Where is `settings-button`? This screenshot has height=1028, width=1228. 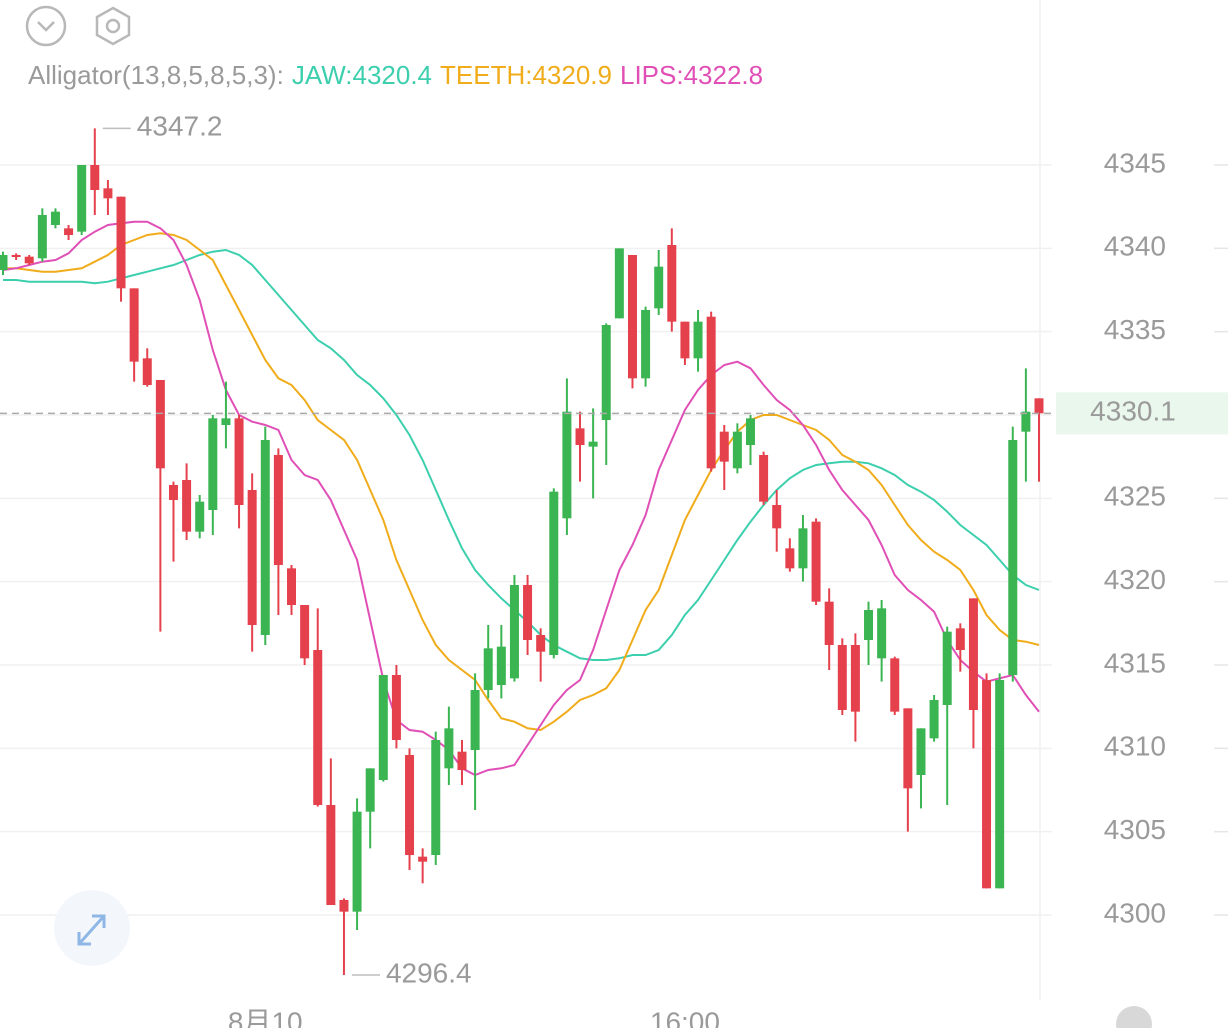
settings-button is located at coordinates (113, 26).